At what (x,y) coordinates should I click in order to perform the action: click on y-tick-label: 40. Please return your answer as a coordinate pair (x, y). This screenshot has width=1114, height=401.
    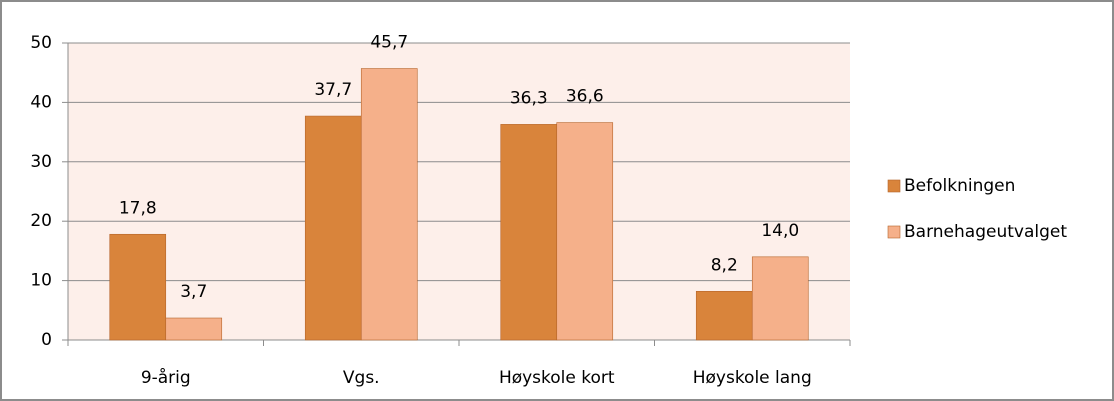
    Looking at the image, I should click on (41, 102).